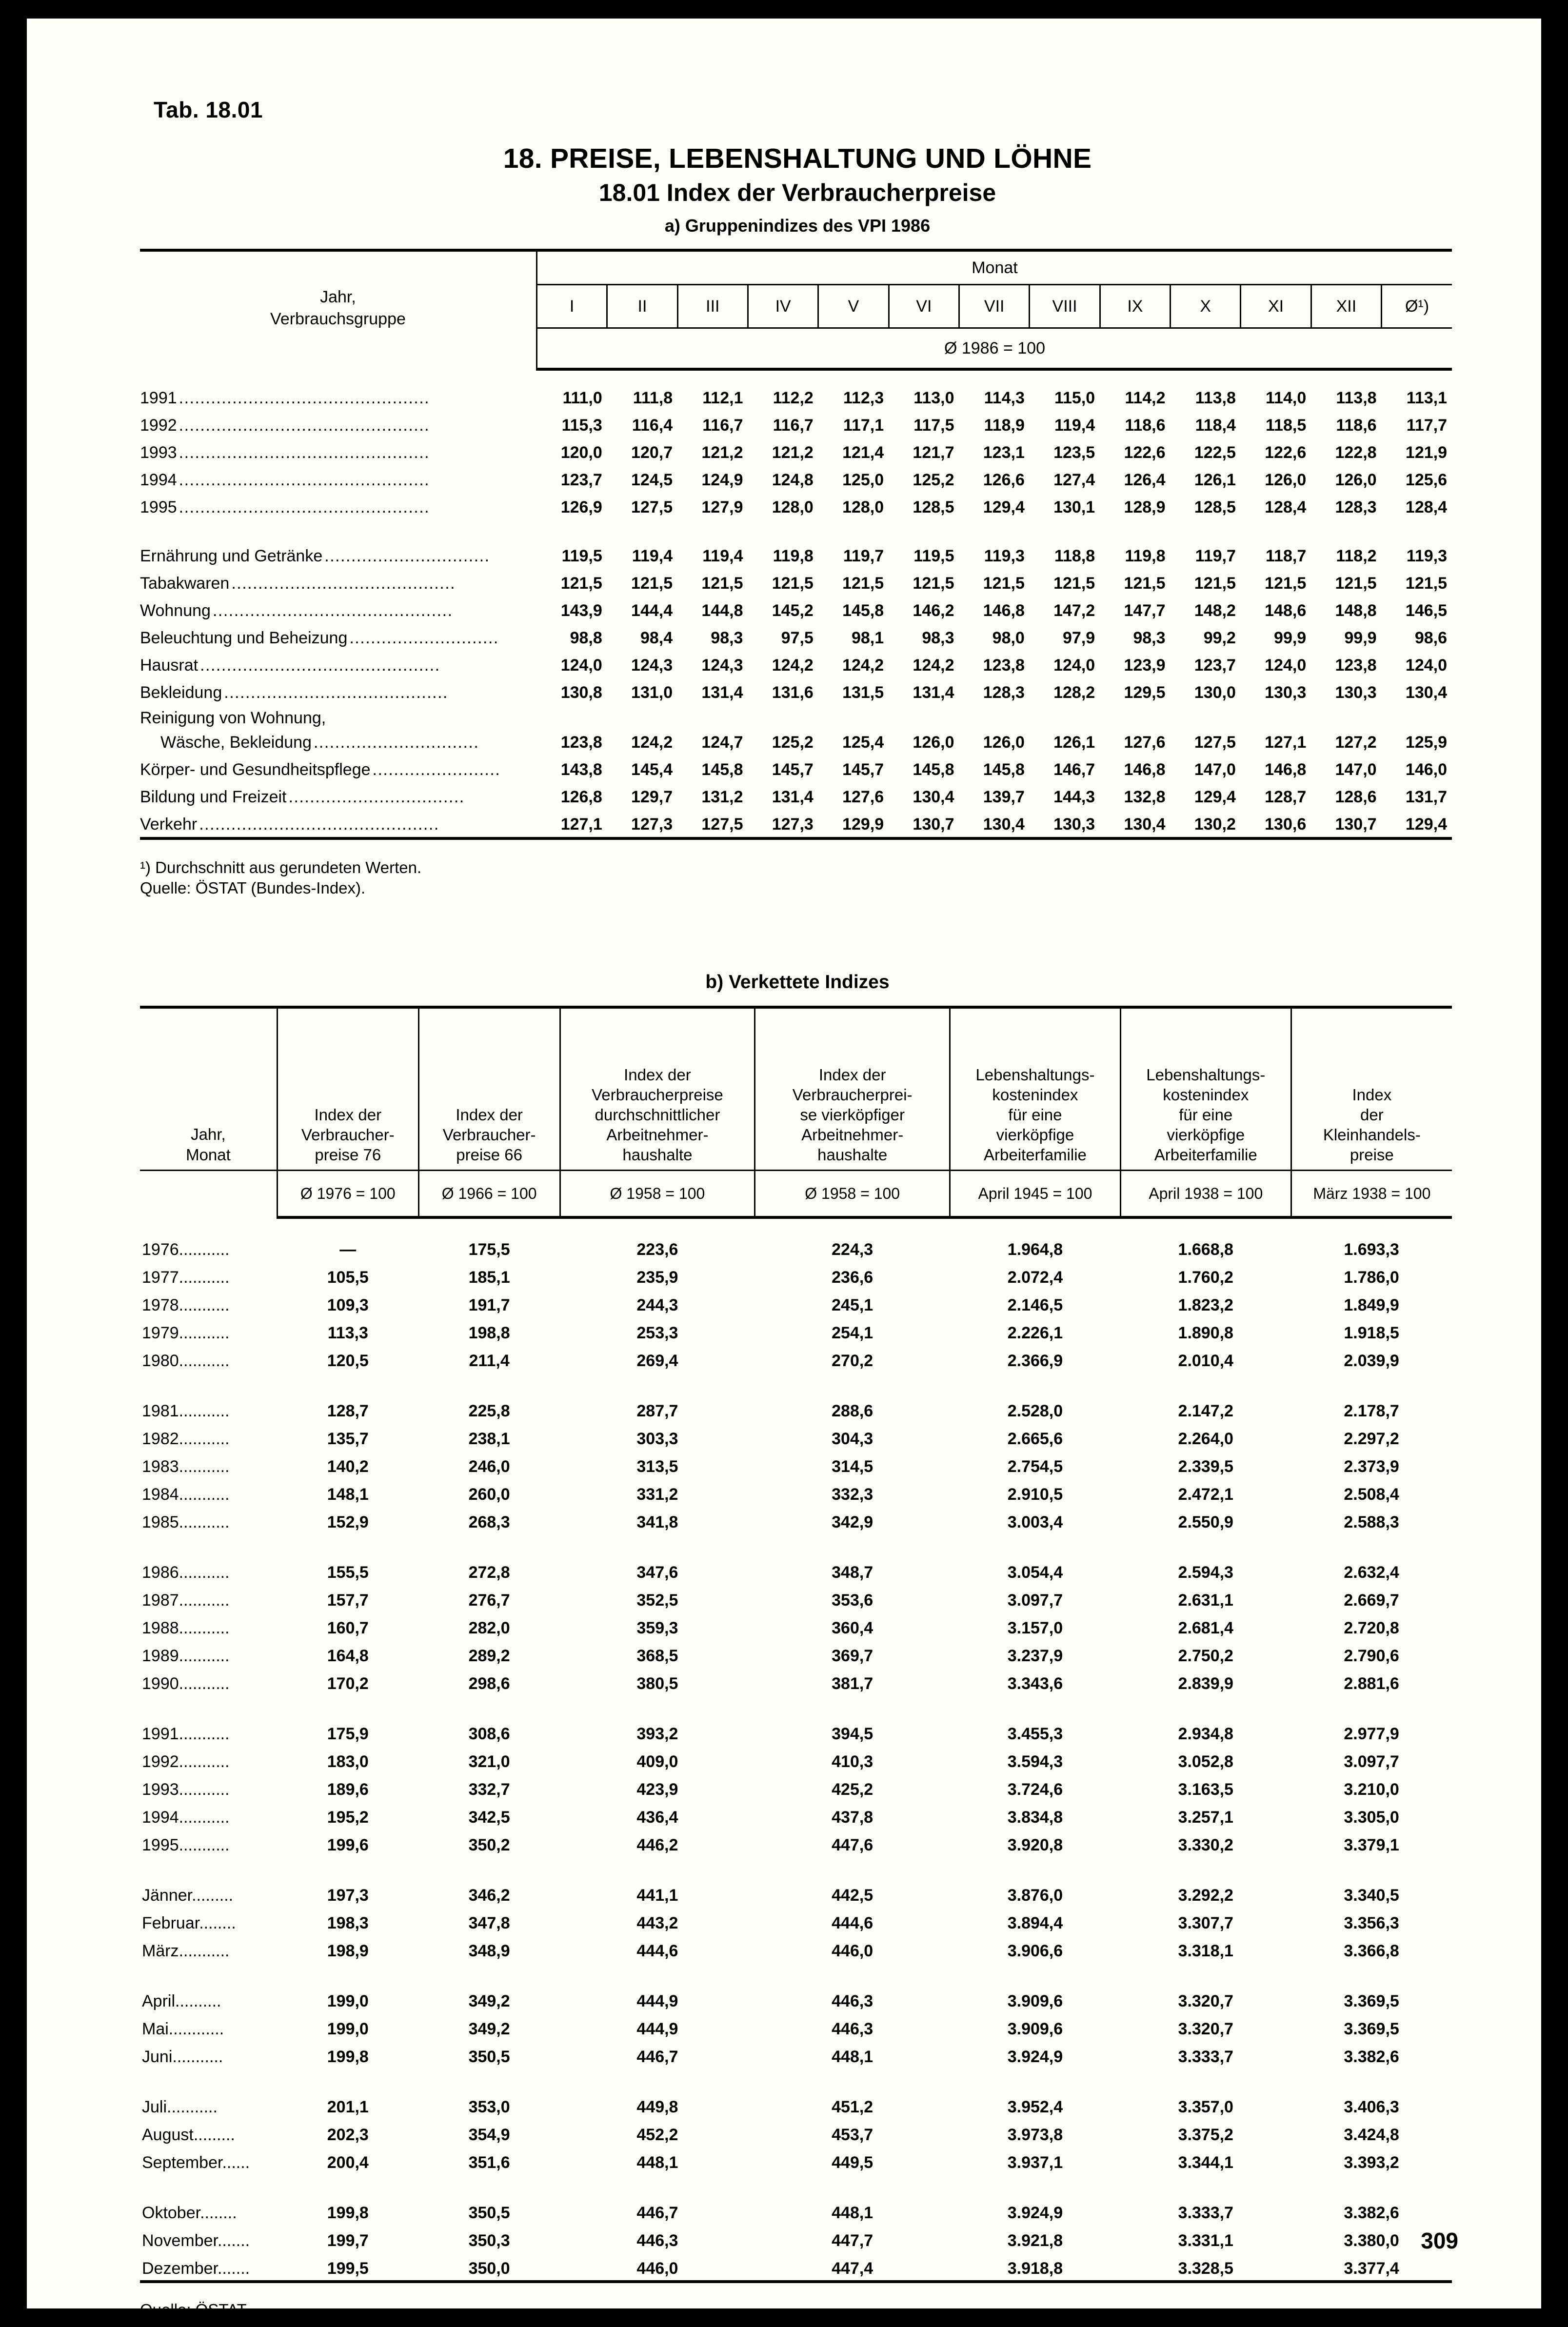  What do you see at coordinates (652, 797) in the screenshot?
I see `table-cell: 129,7` at bounding box center [652, 797].